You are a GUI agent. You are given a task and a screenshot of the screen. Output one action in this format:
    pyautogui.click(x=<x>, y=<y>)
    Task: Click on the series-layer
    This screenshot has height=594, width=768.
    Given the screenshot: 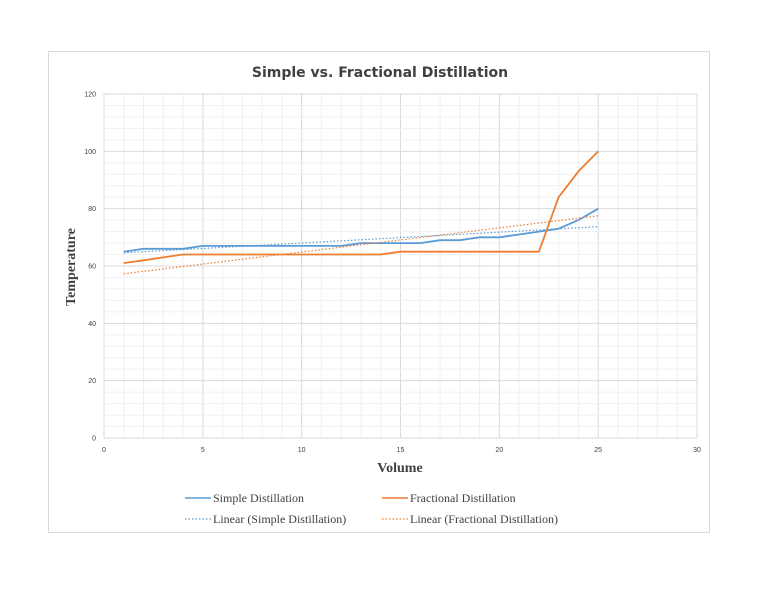 What is the action you would take?
    pyautogui.click(x=361, y=212)
    